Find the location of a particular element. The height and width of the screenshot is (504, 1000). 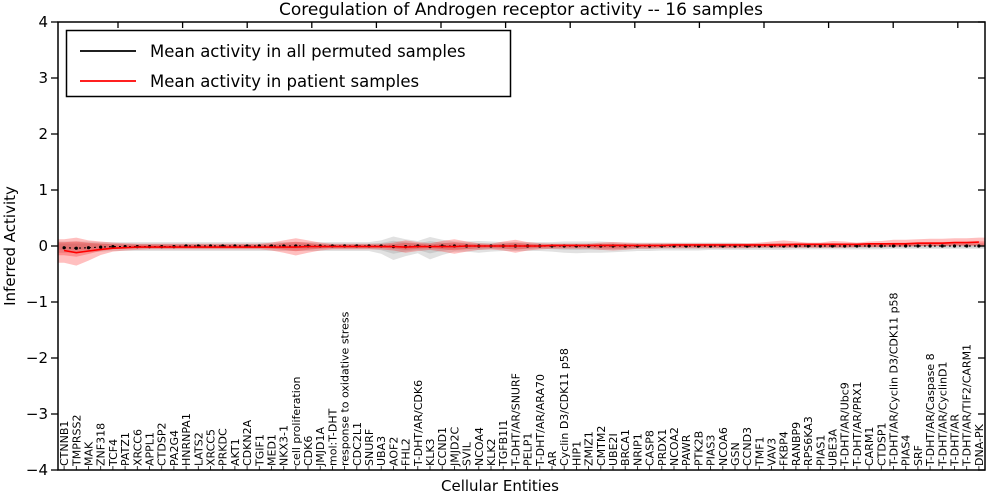

x-tick-label: KLK3 is located at coordinates (430, 452).